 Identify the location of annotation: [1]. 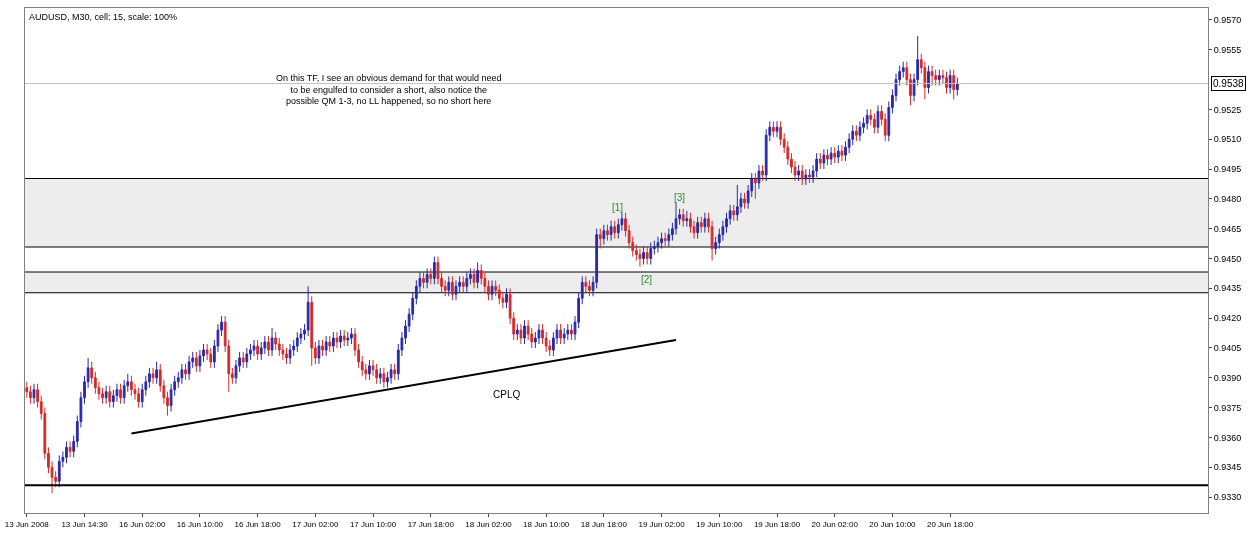
(618, 207).